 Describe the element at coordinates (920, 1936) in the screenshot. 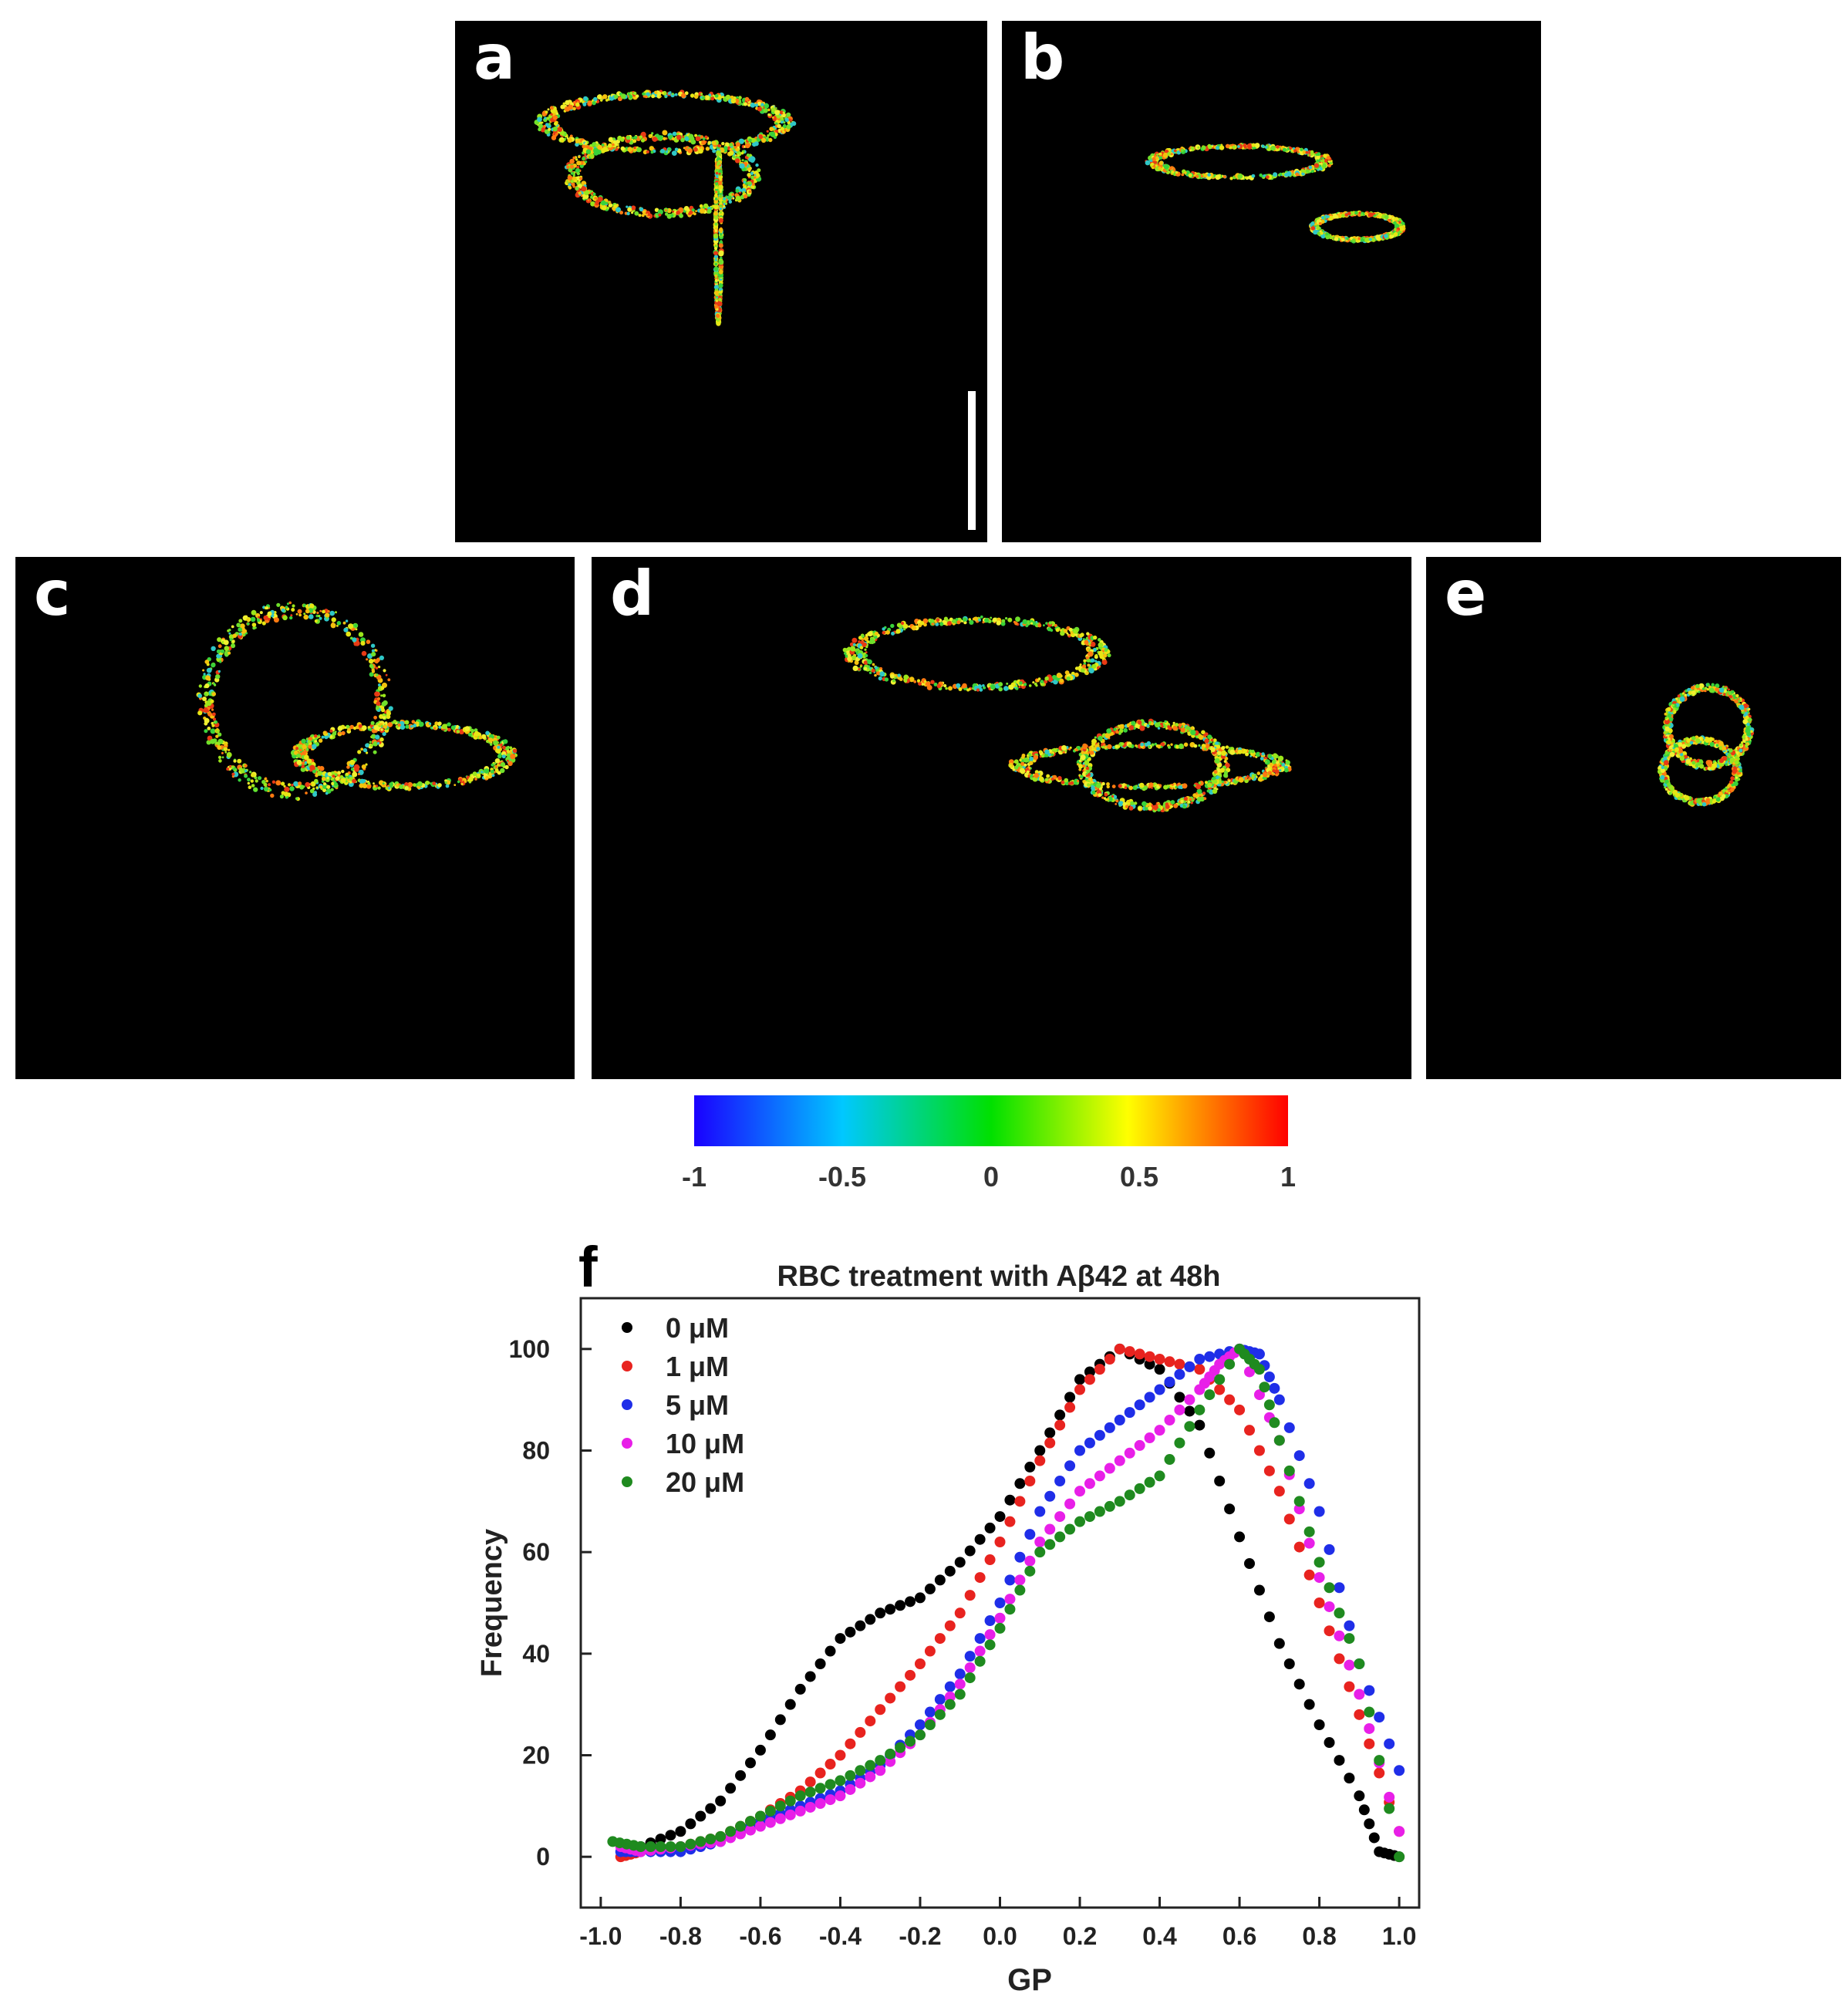

I see `x-tick-label: -0.2` at that location.